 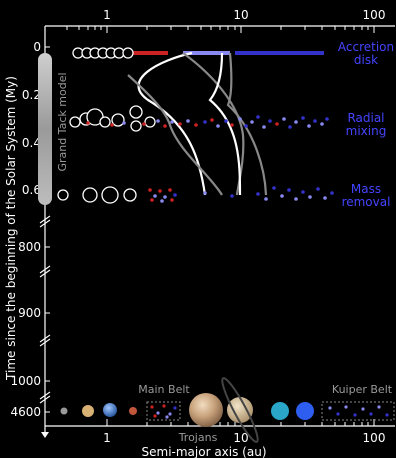 What do you see at coordinates (207, 122) in the screenshot?
I see `planetesimals-radial` at bounding box center [207, 122].